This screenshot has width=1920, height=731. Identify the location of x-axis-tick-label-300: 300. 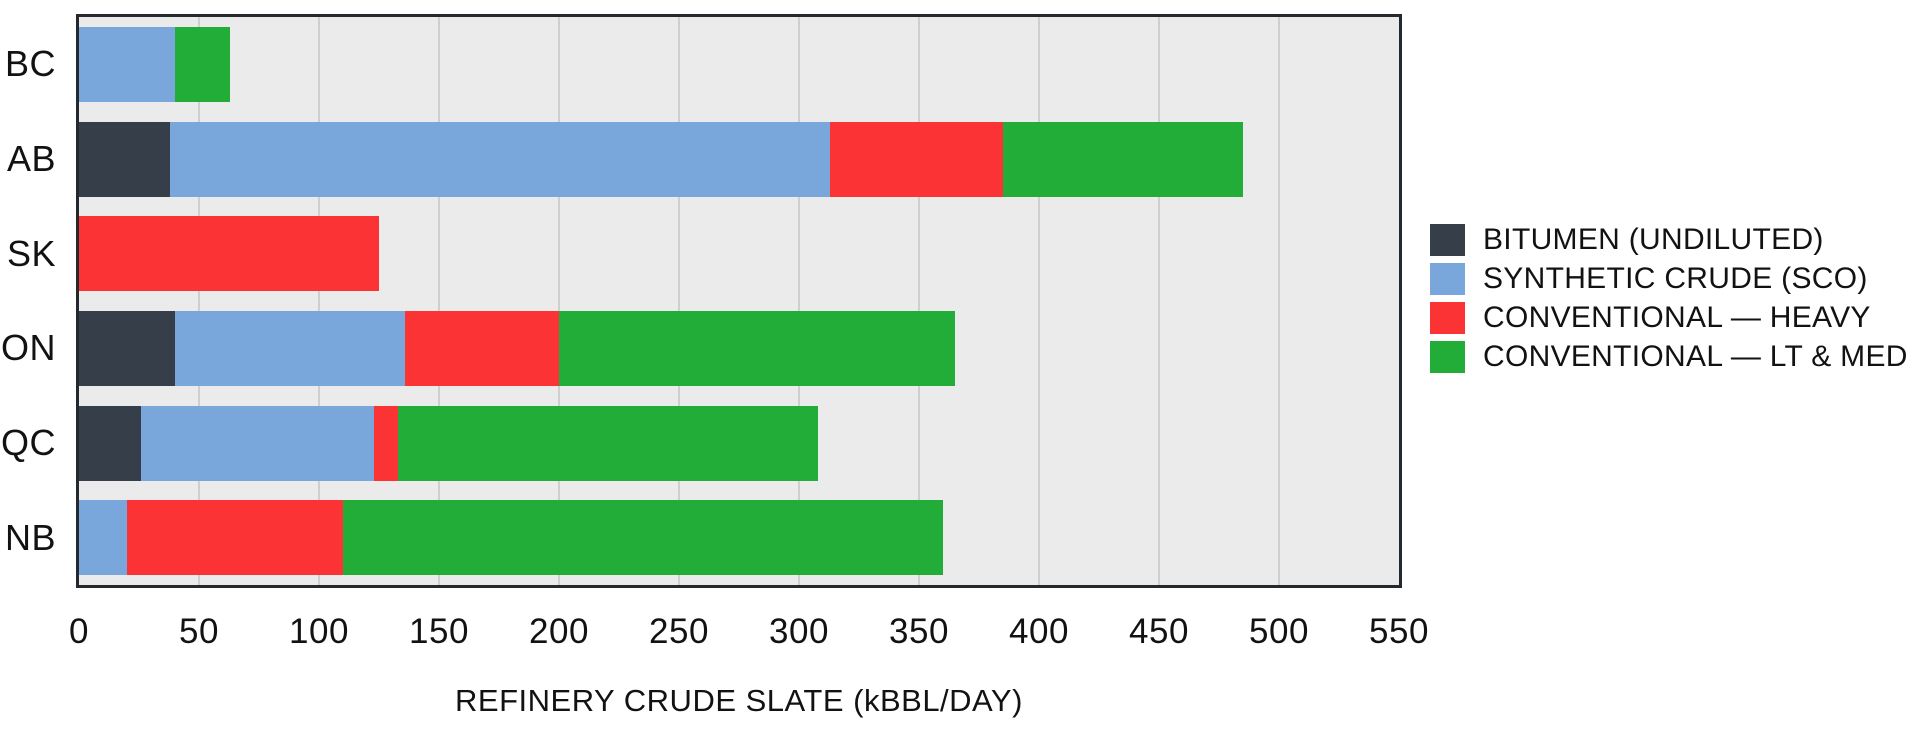
(799, 631).